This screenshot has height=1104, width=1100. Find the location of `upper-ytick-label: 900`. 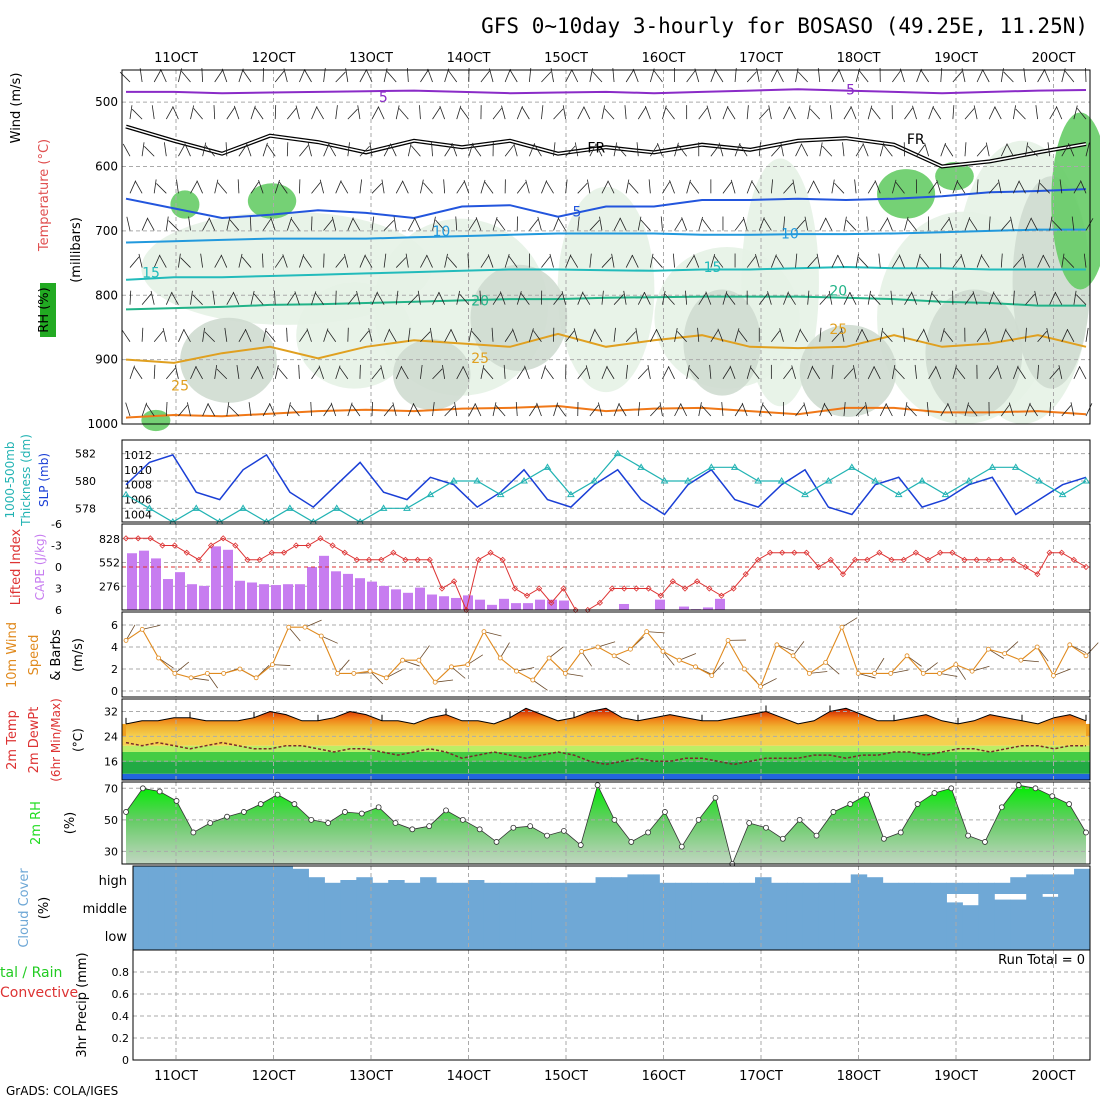

upper-ytick-label: 900 is located at coordinates (106, 360).